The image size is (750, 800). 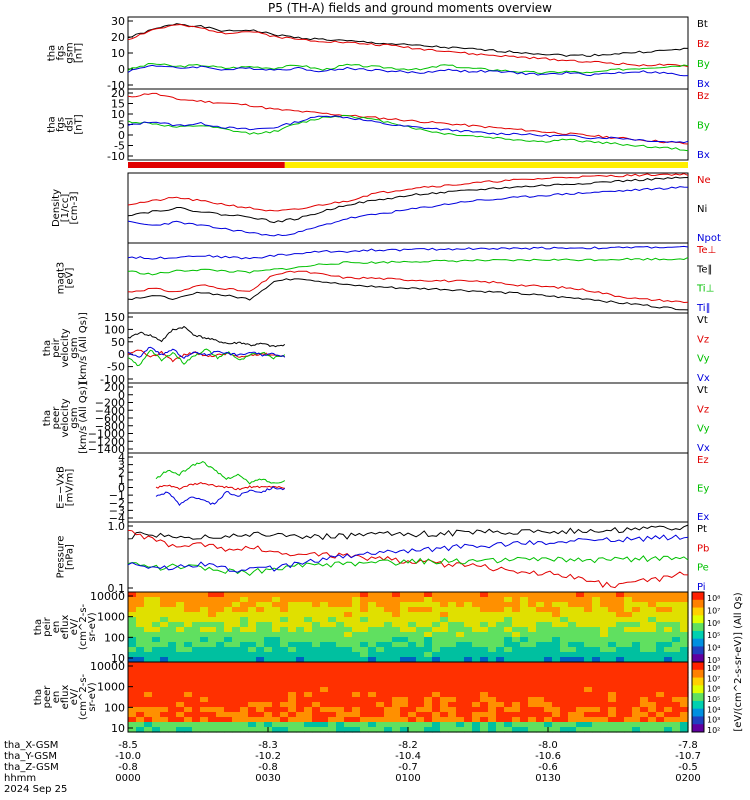 I want to click on legend-label: Vz, so click(x=703, y=339).